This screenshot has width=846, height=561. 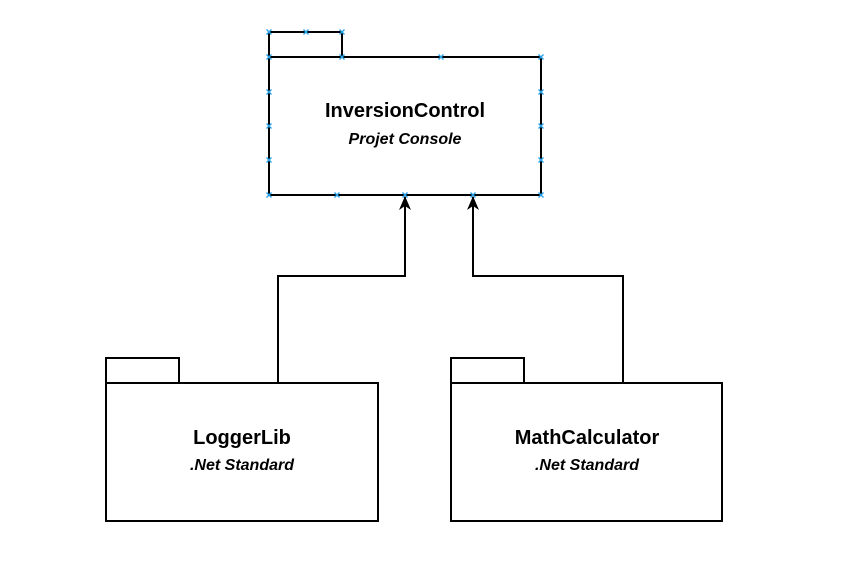 I want to click on edge-math-to-inversion, so click(x=545, y=289).